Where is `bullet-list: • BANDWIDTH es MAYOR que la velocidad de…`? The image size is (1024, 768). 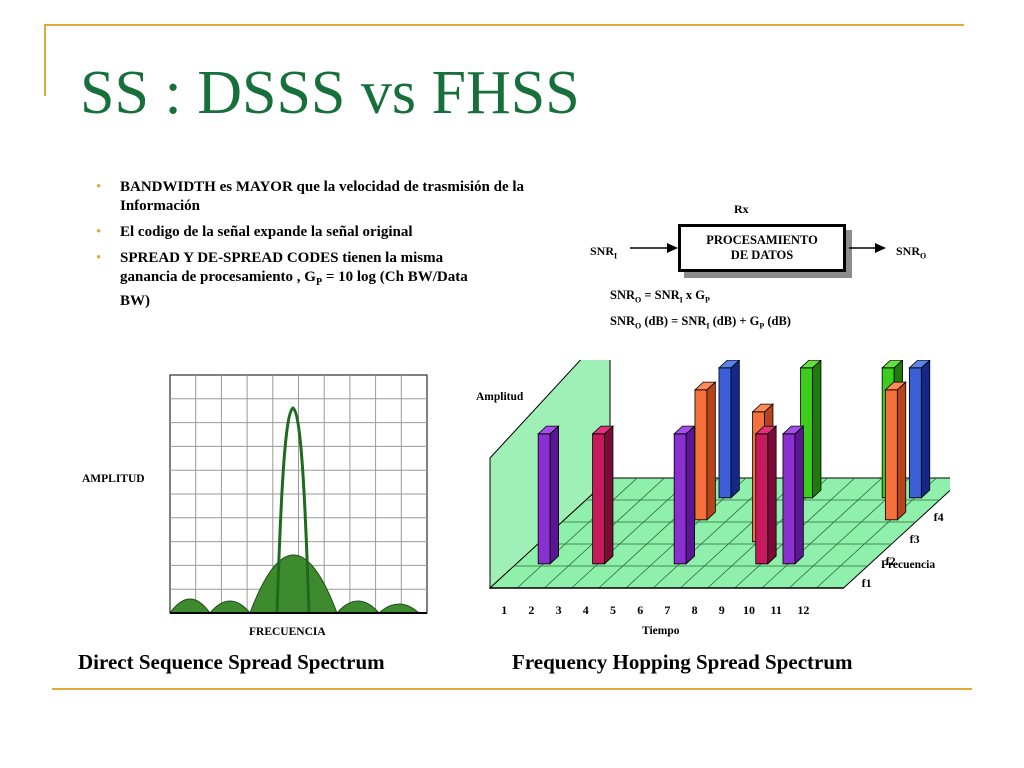
bullet-list: • BANDWIDTH es MAYOR que la velocidad de… is located at coordinates (321, 248).